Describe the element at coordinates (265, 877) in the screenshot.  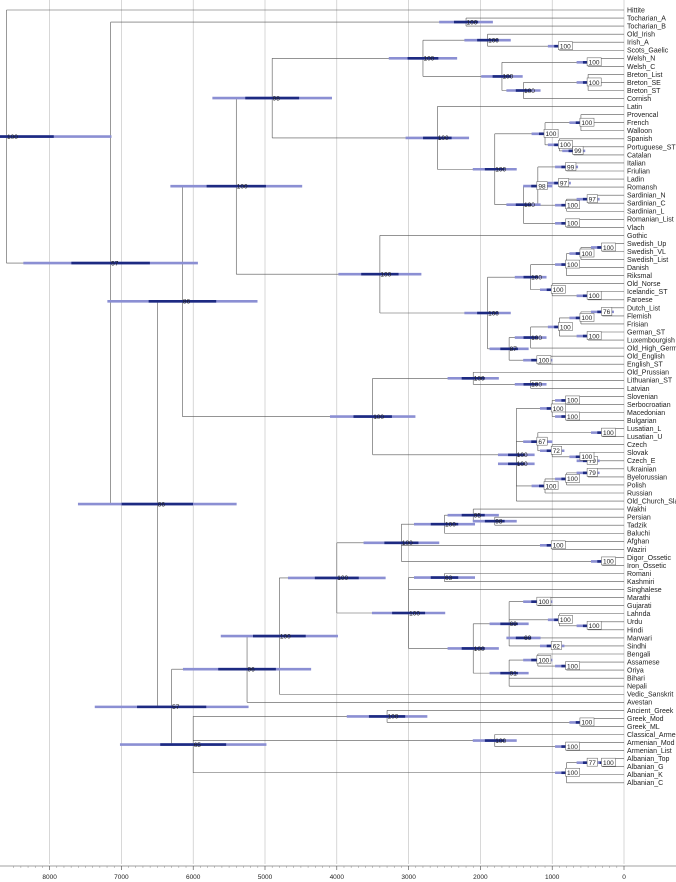
I see `axis-tick-label: 5000` at that location.